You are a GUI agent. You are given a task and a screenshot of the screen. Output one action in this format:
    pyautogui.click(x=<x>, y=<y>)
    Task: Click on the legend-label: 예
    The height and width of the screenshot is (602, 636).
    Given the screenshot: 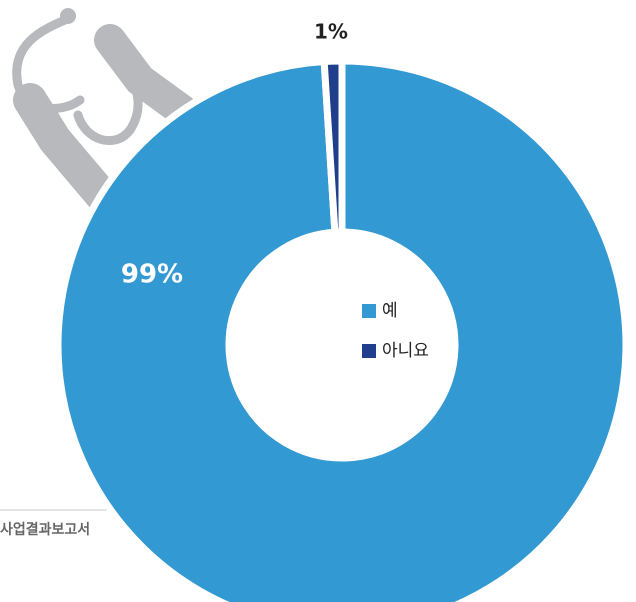 What is the action you would take?
    pyautogui.click(x=390, y=311)
    